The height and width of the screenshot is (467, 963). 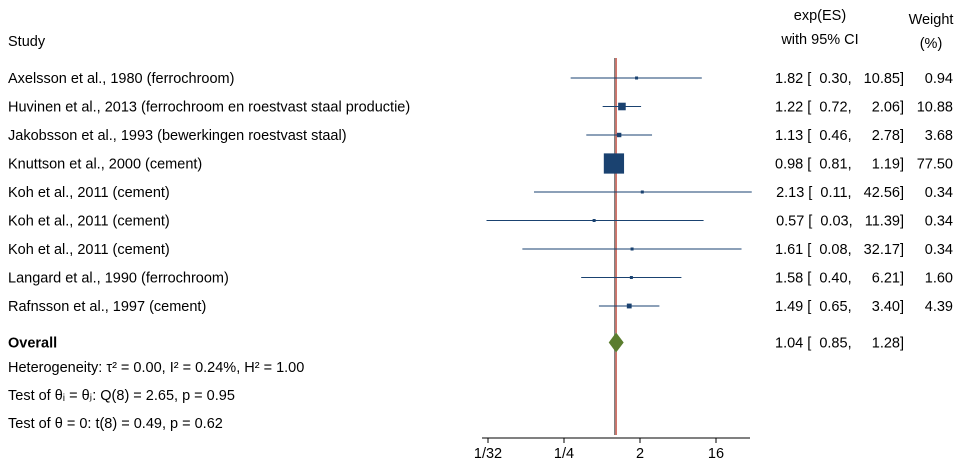 What do you see at coordinates (107, 307) in the screenshot?
I see `study-label: Rafnsson et al., 1997 (cement)` at bounding box center [107, 307].